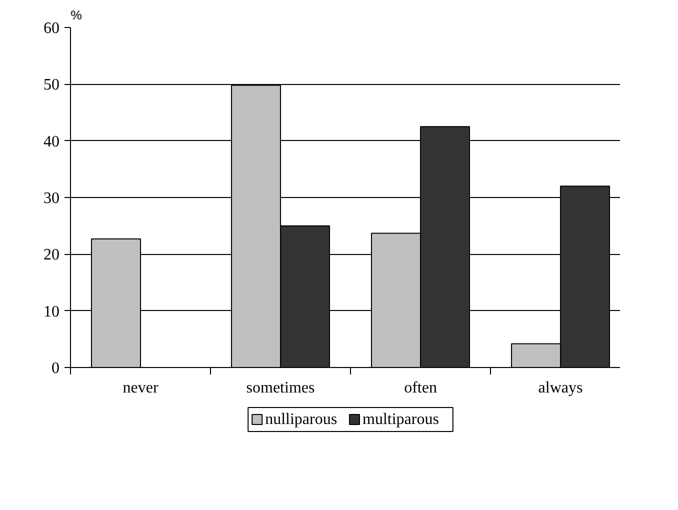  What do you see at coordinates (56, 368) in the screenshot?
I see `y-tick-label: 0` at bounding box center [56, 368].